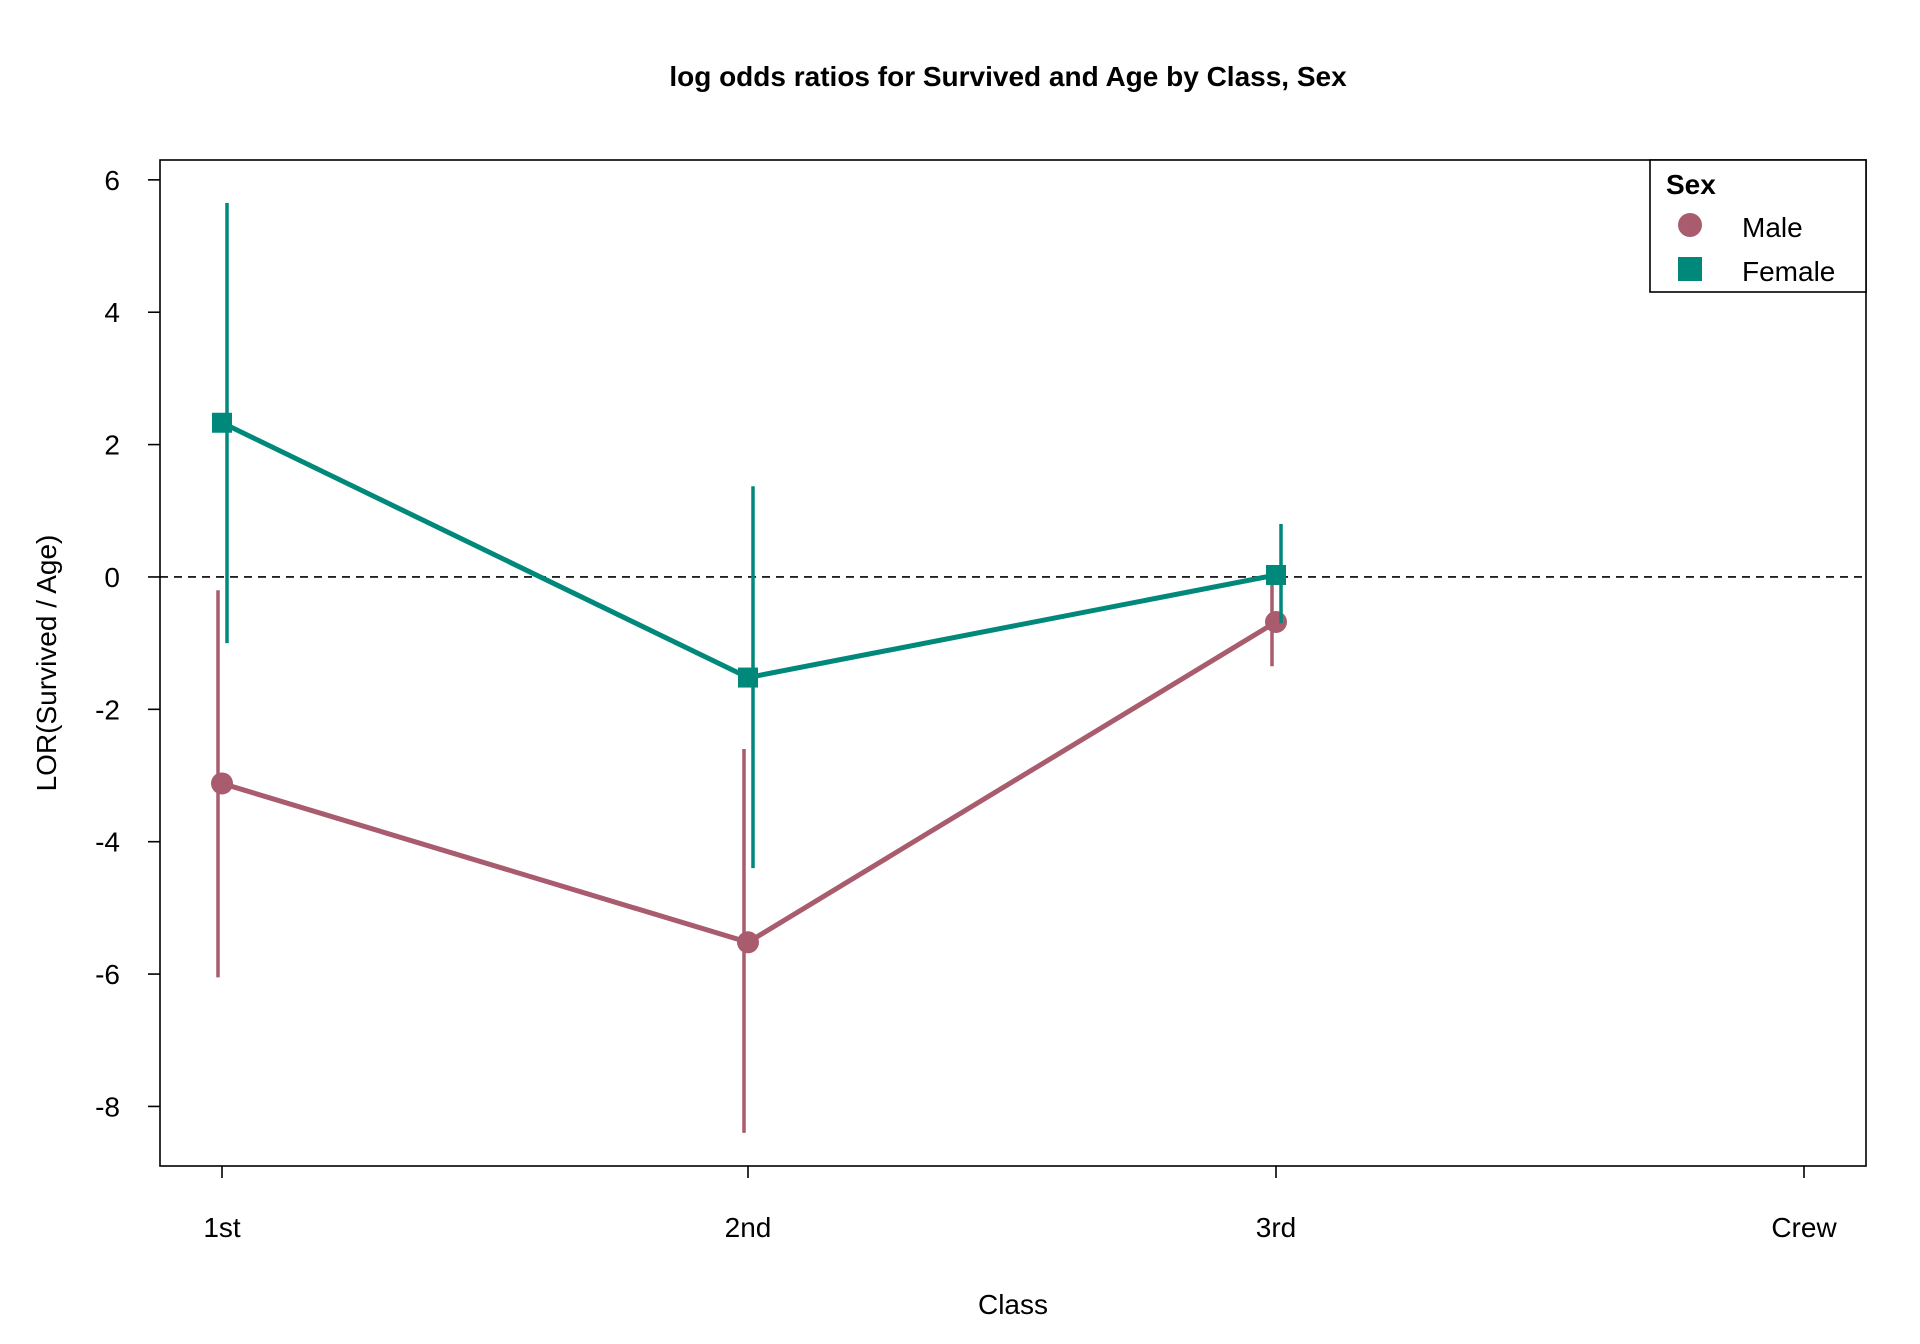 The image size is (1920, 1344). Describe the element at coordinates (46, 663) in the screenshot. I see `y-axis-label: LOR(Survived / Age)` at that location.